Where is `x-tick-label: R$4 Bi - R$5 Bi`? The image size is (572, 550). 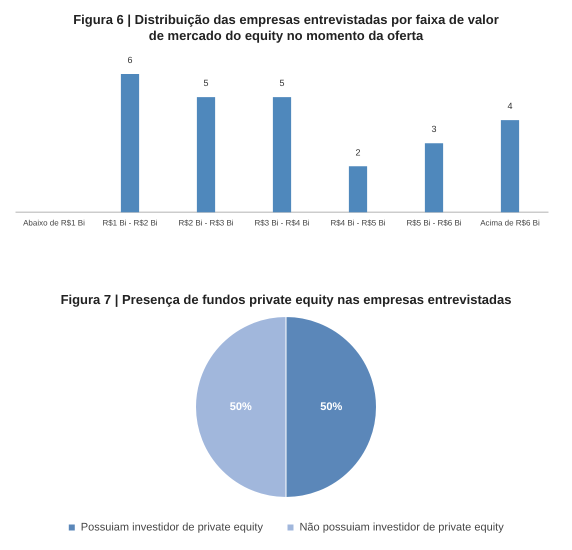 x-tick-label: R$4 Bi - R$5 Bi is located at coordinates (358, 223).